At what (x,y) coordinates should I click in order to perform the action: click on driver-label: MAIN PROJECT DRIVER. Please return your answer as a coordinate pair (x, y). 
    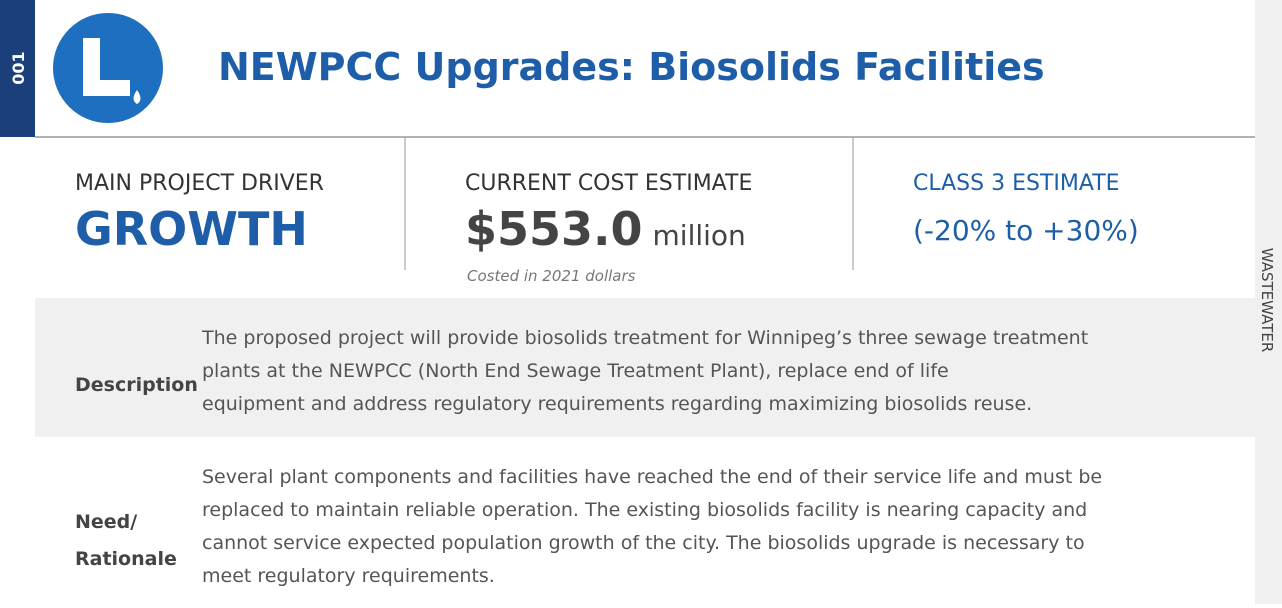
    Looking at the image, I should click on (199, 183).